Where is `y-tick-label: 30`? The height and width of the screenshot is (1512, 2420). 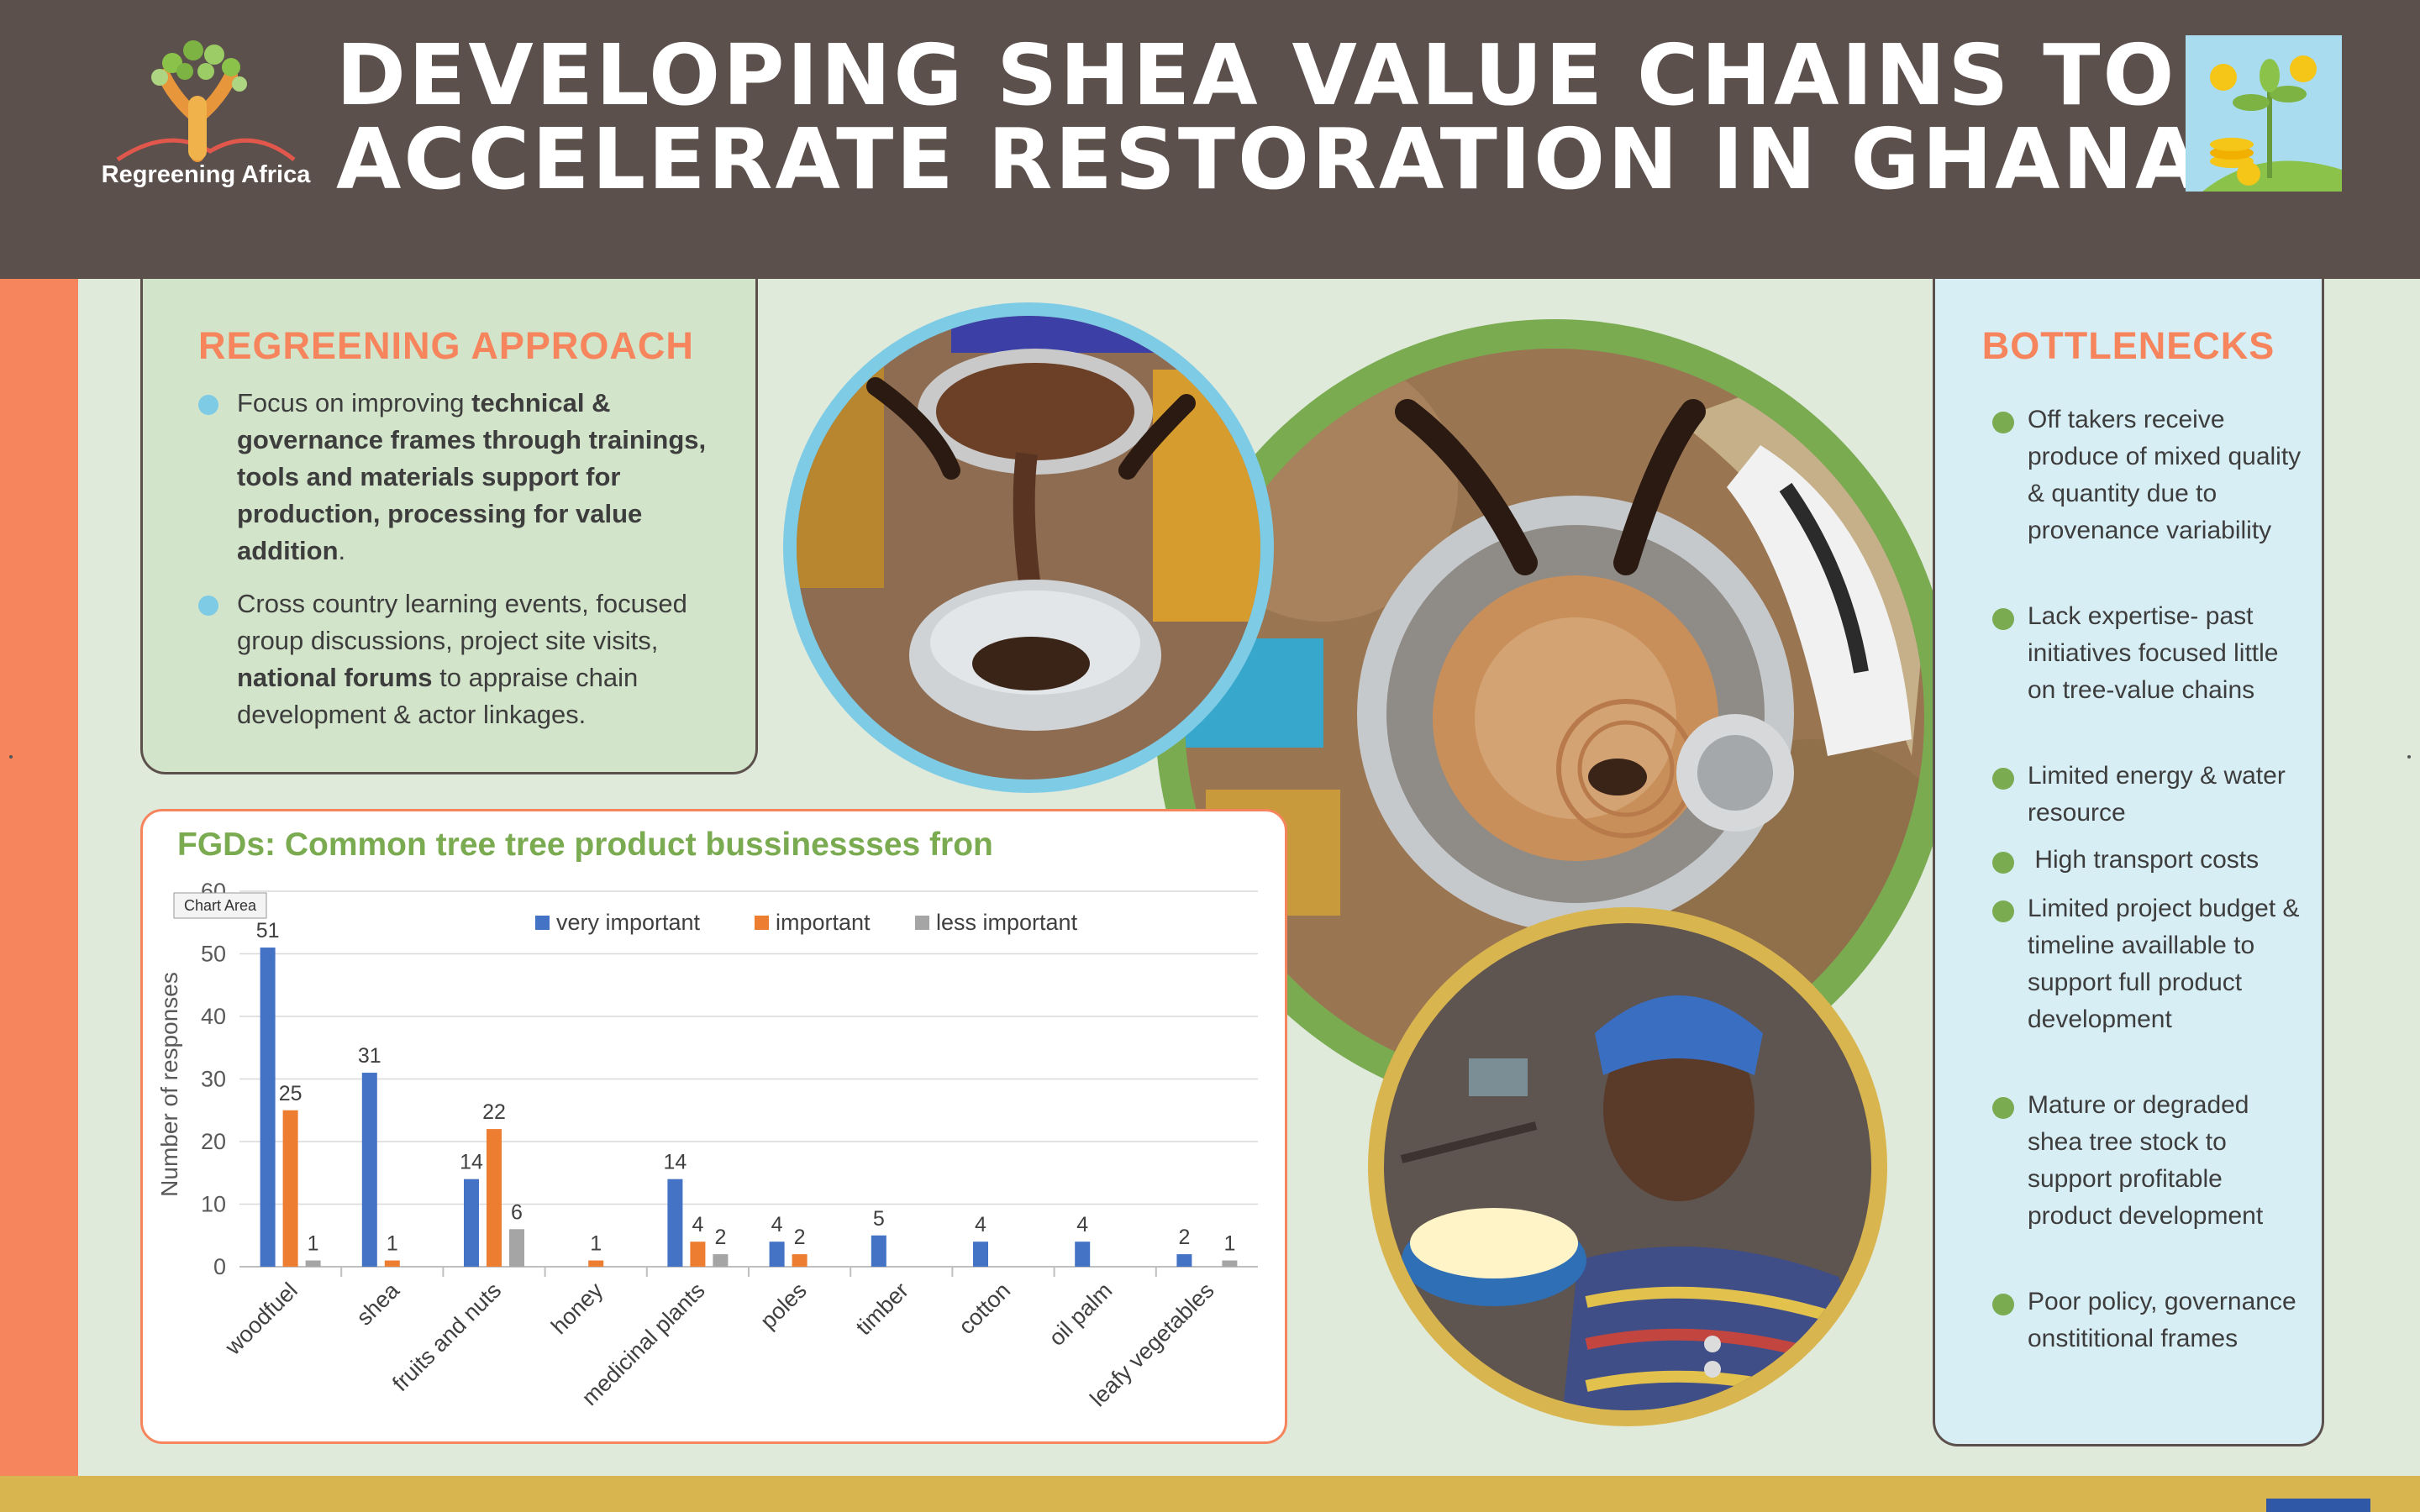 y-tick-label: 30 is located at coordinates (214, 1079).